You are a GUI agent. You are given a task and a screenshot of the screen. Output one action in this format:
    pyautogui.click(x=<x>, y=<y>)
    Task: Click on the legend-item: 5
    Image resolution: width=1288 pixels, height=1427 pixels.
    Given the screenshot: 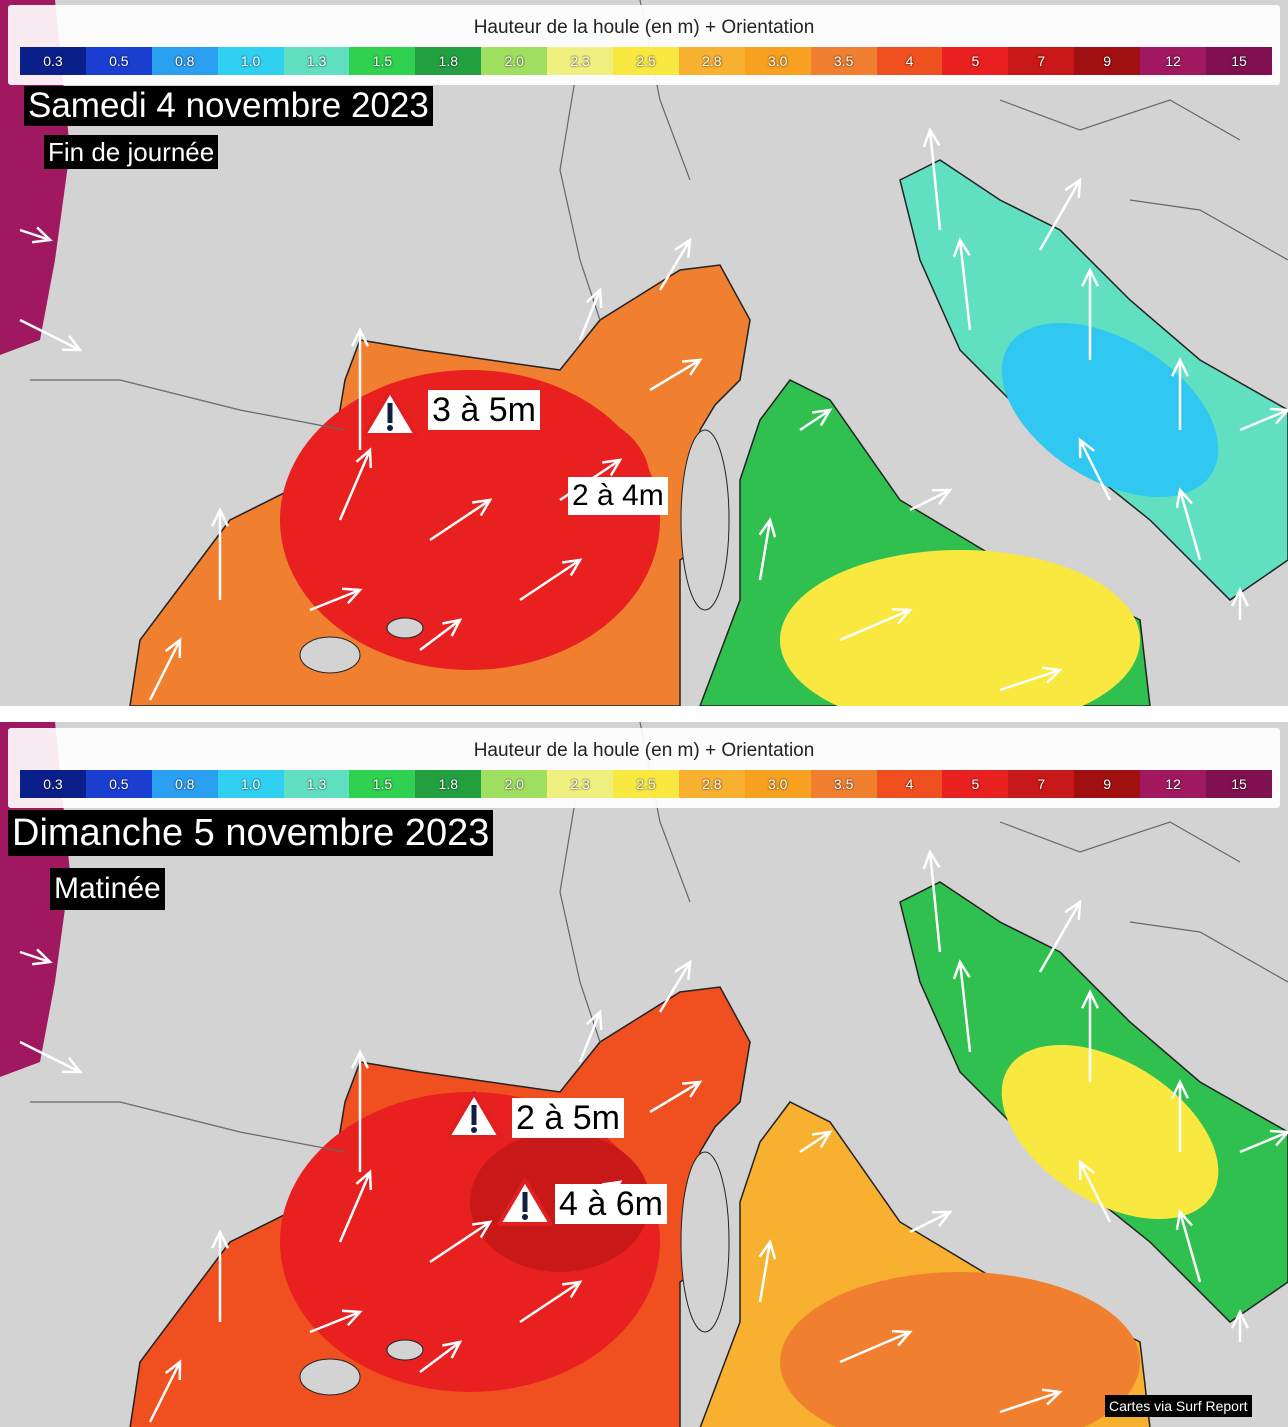 What is the action you would take?
    pyautogui.click(x=975, y=61)
    